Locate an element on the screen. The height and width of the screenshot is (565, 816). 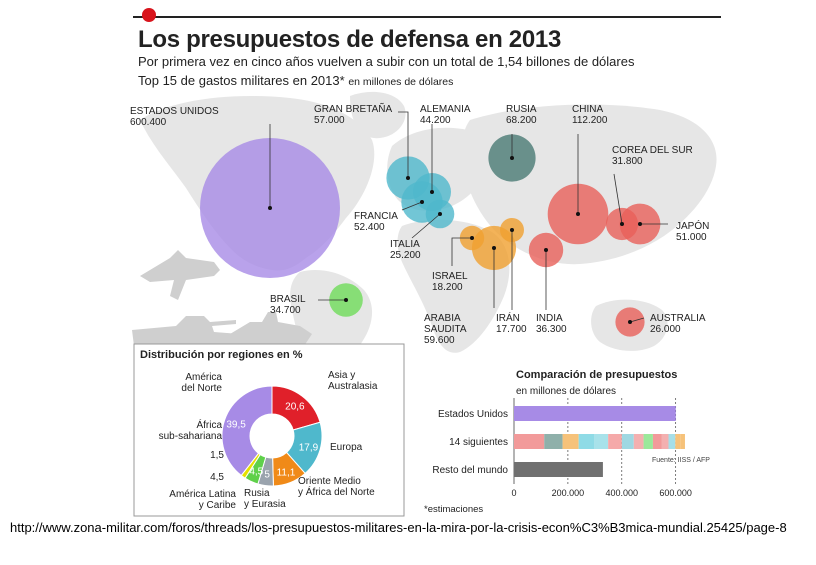
dot-iran is located at coordinates (512, 230).